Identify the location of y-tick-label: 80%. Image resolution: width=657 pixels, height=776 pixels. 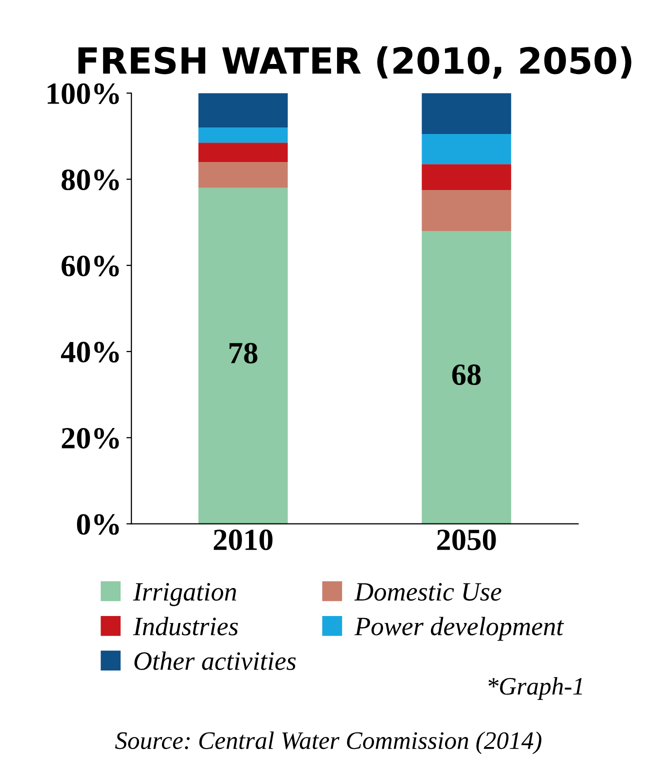
(90, 180).